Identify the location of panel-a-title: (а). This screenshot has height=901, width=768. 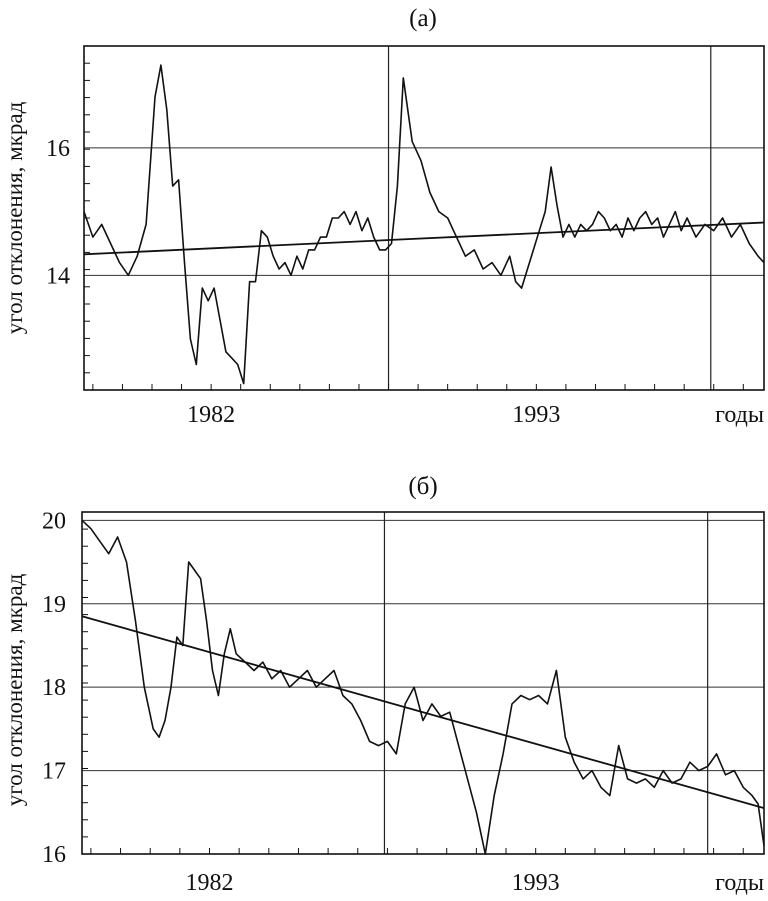
(423, 18).